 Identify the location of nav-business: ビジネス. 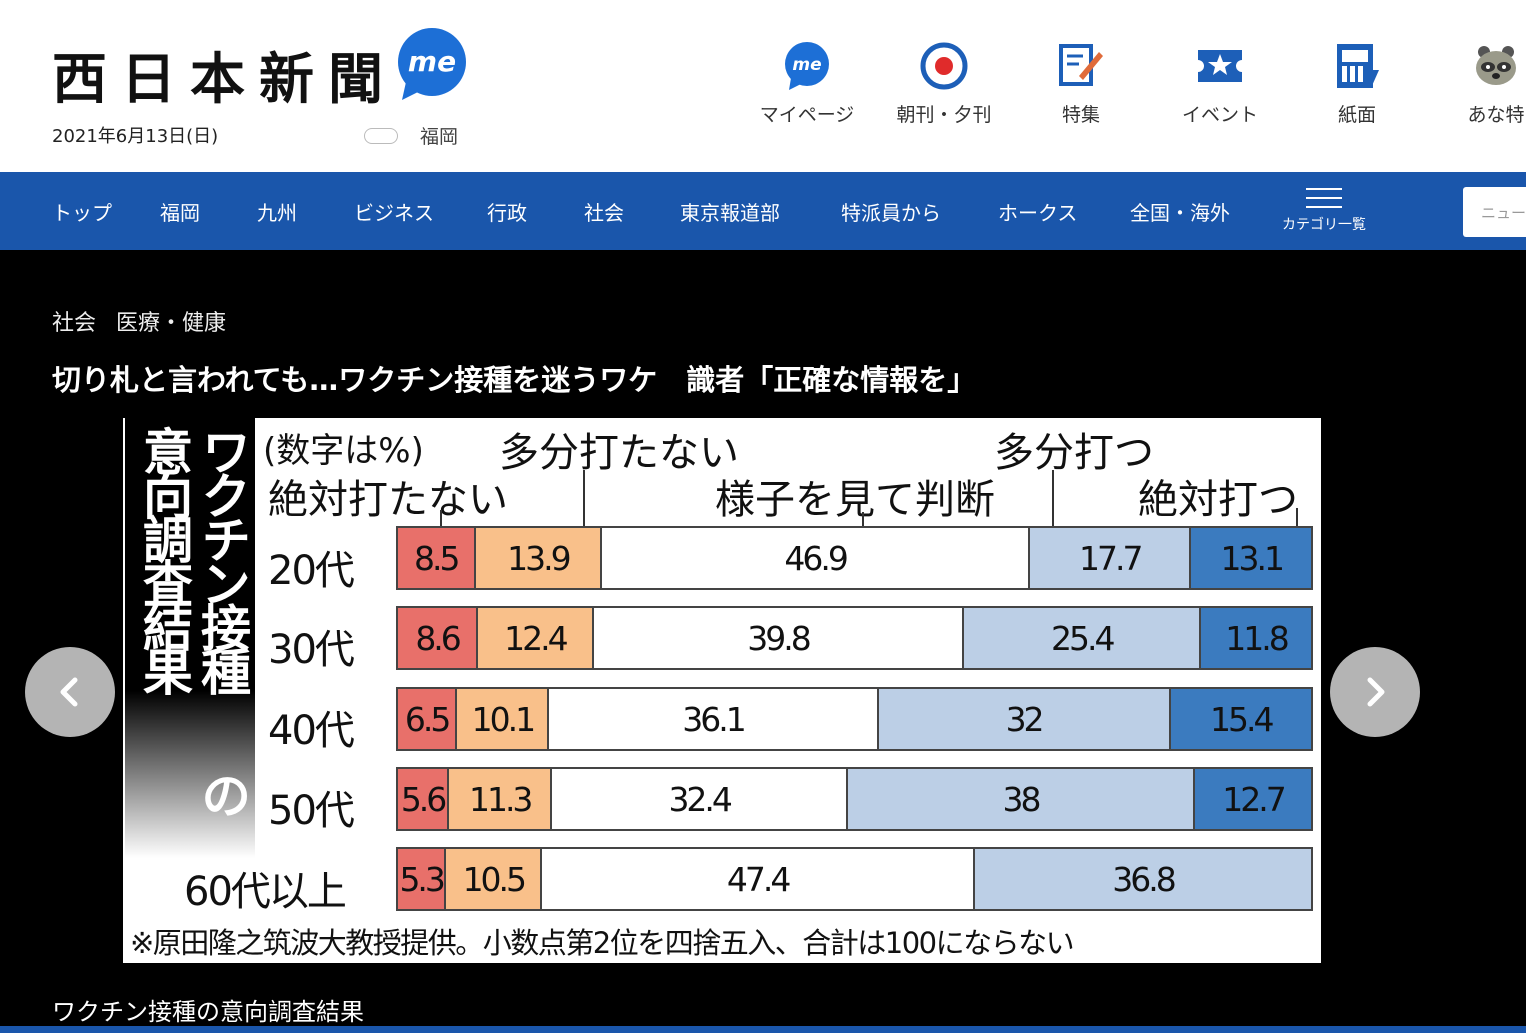
(394, 213).